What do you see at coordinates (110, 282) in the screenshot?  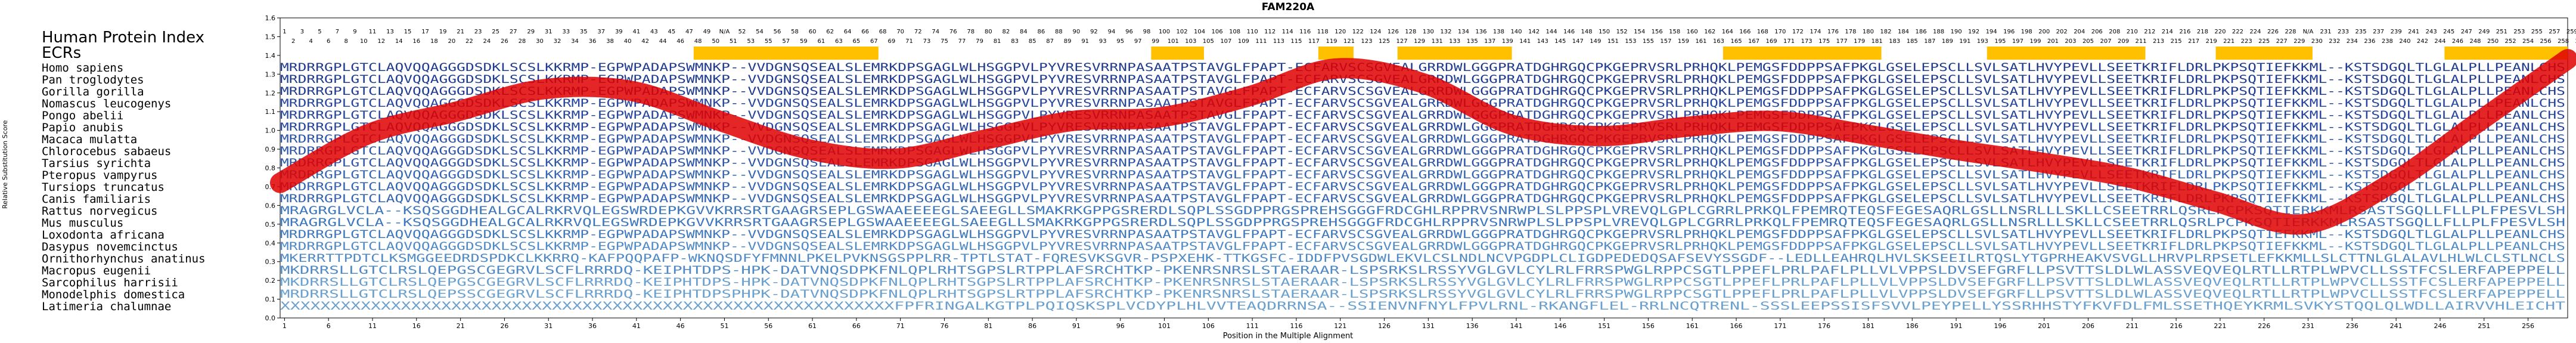 I see `species-label: Sarcophilus harrisii` at bounding box center [110, 282].